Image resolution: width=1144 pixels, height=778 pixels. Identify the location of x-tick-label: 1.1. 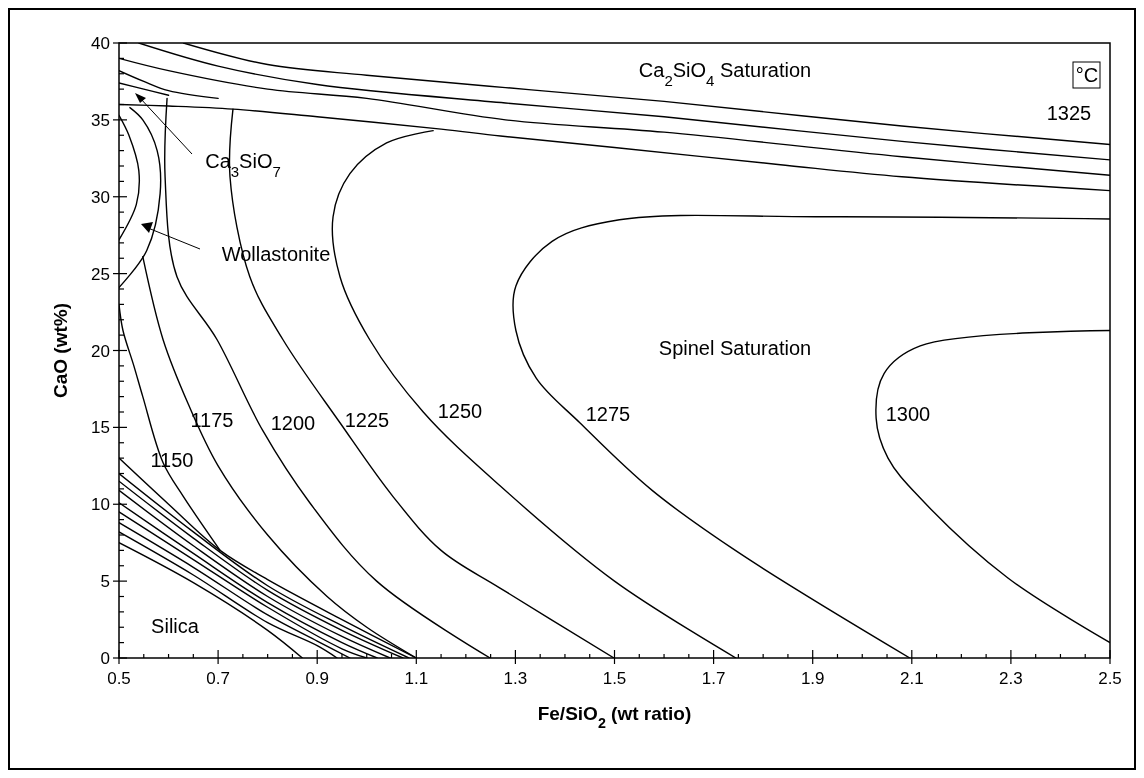
(416, 678).